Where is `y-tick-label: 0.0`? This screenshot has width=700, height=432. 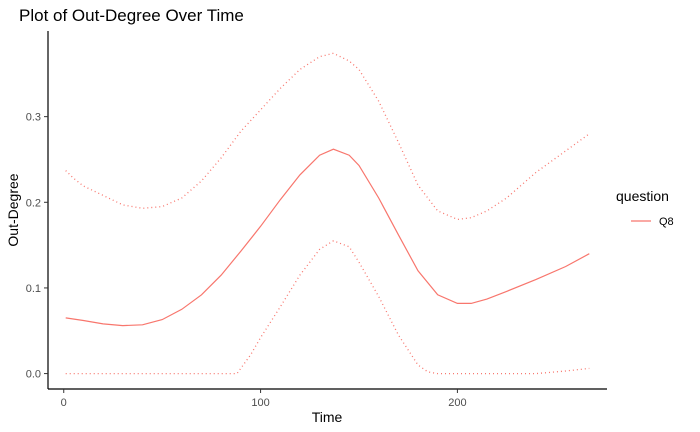
y-tick-label: 0.0 is located at coordinates (33, 375).